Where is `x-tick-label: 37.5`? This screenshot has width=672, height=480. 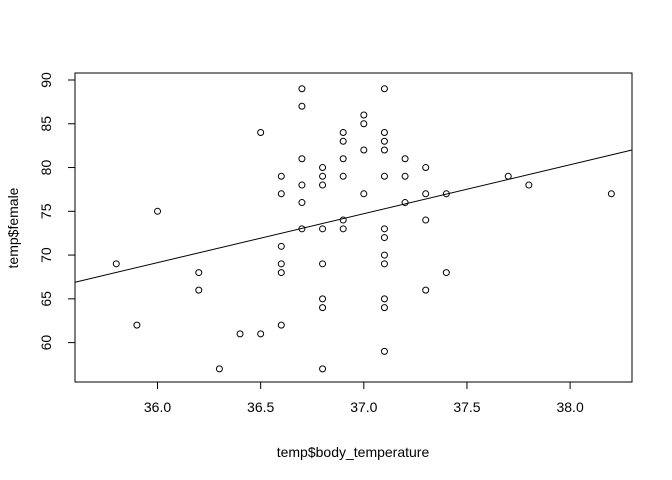
x-tick-label: 37.5 is located at coordinates (466, 407).